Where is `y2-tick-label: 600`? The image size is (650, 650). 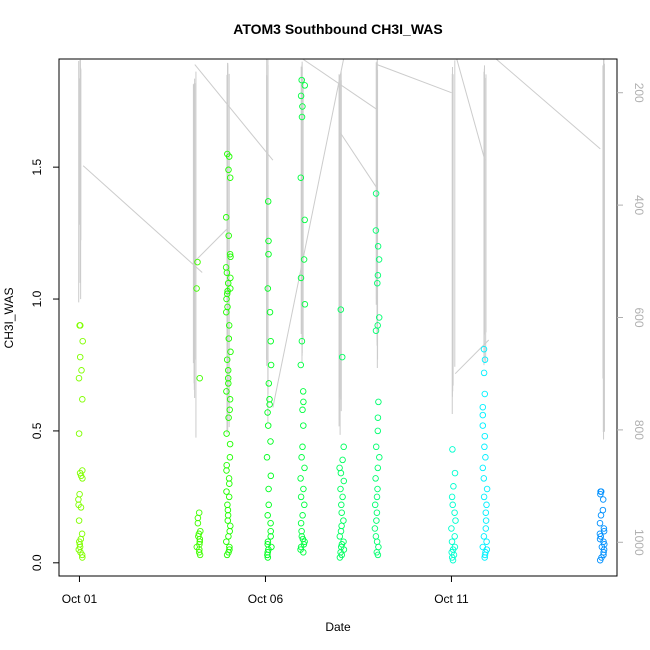 y2-tick-label: 600 is located at coordinates (639, 317).